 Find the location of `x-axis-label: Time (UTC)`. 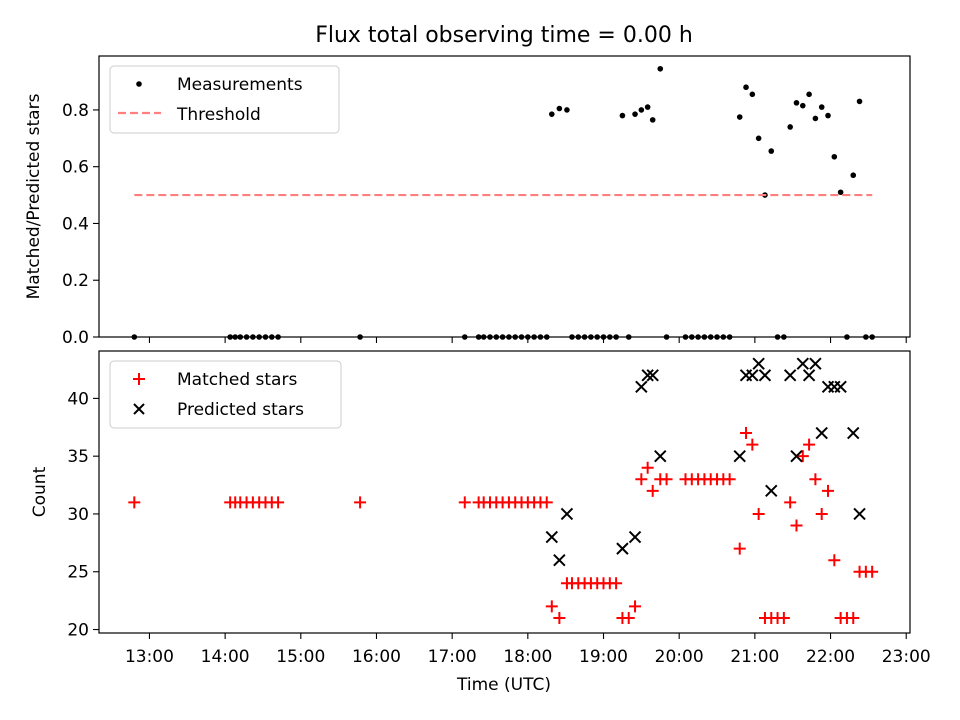

x-axis-label: Time (UTC) is located at coordinates (503, 685).